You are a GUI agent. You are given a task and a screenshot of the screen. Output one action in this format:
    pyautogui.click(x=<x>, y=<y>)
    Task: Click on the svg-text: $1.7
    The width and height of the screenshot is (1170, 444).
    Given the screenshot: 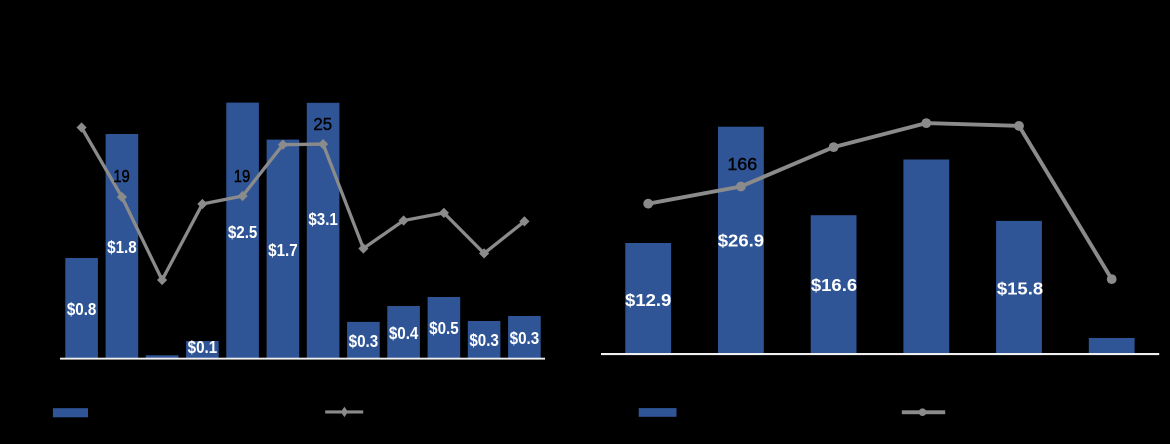 What is the action you would take?
    pyautogui.click(x=283, y=250)
    